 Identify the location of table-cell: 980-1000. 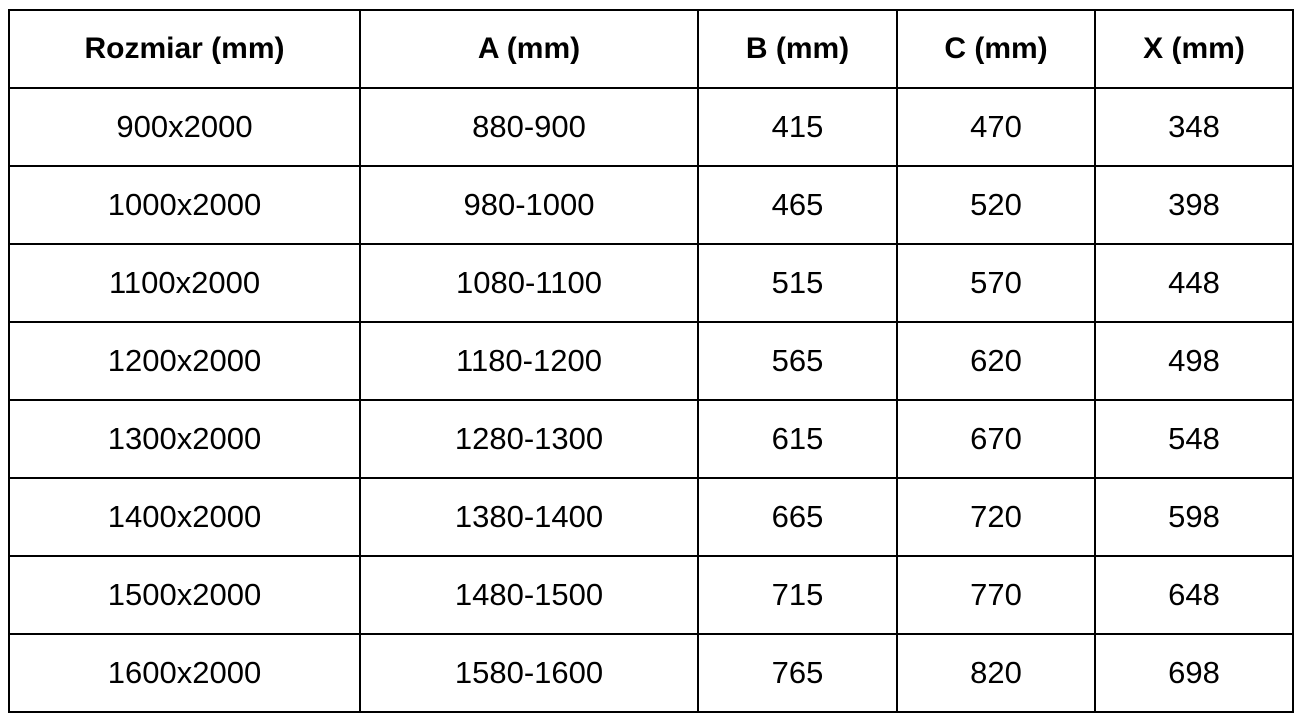
(529, 205).